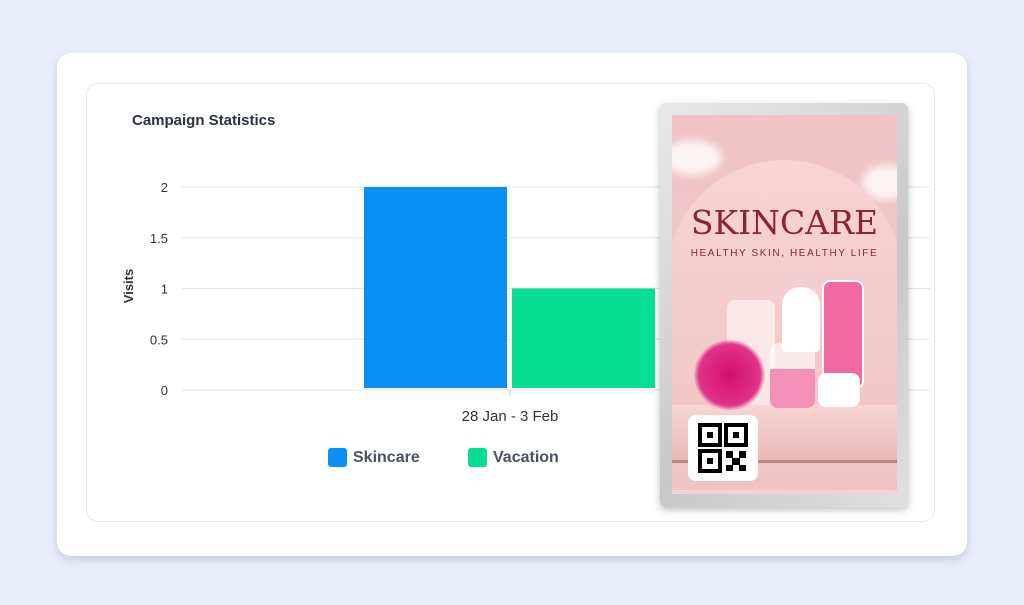 Image resolution: width=1024 pixels, height=605 pixels. Describe the element at coordinates (386, 457) in the screenshot. I see `legend-label: Skincare` at that location.